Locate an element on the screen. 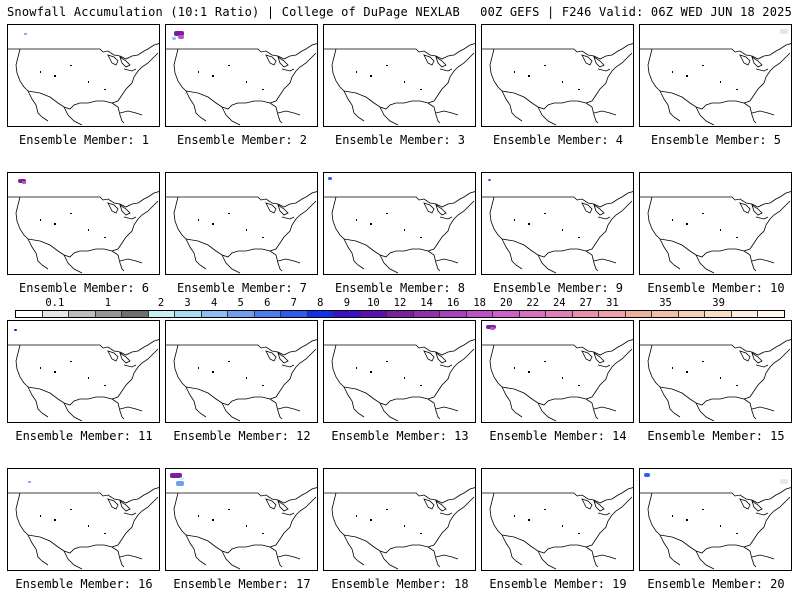 The image size is (800, 600). colorbar-label: 20 is located at coordinates (506, 303).